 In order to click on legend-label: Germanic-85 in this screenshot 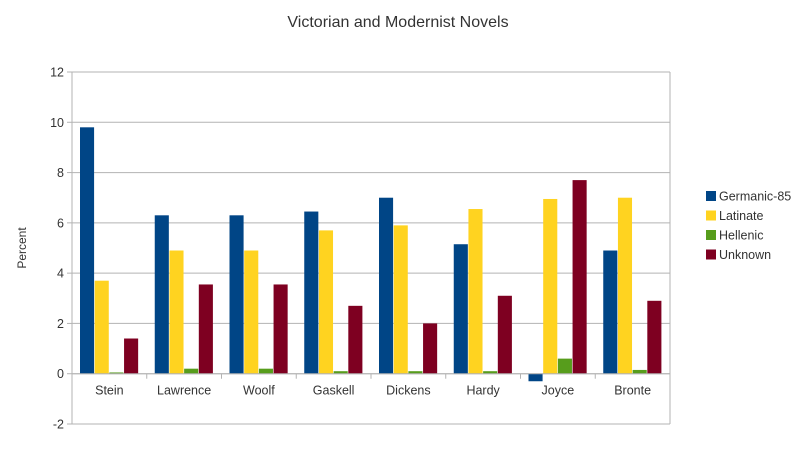, I will do `click(755, 197)`.